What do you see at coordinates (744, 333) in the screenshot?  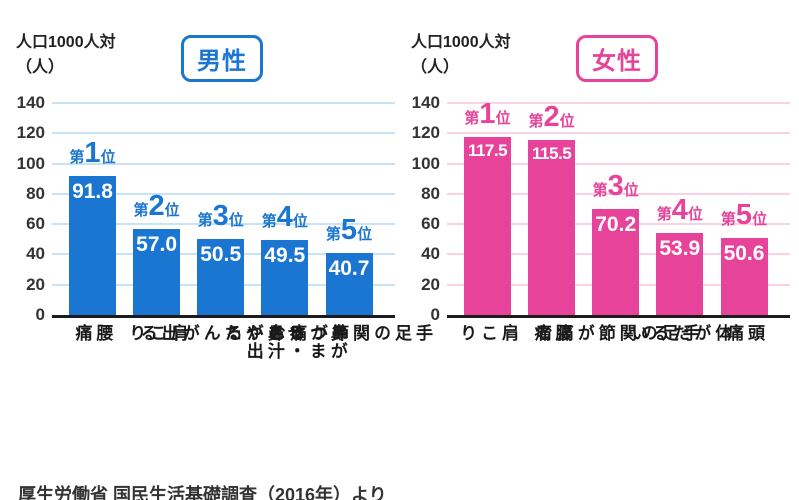 I see `category-label: 頭痛` at bounding box center [744, 333].